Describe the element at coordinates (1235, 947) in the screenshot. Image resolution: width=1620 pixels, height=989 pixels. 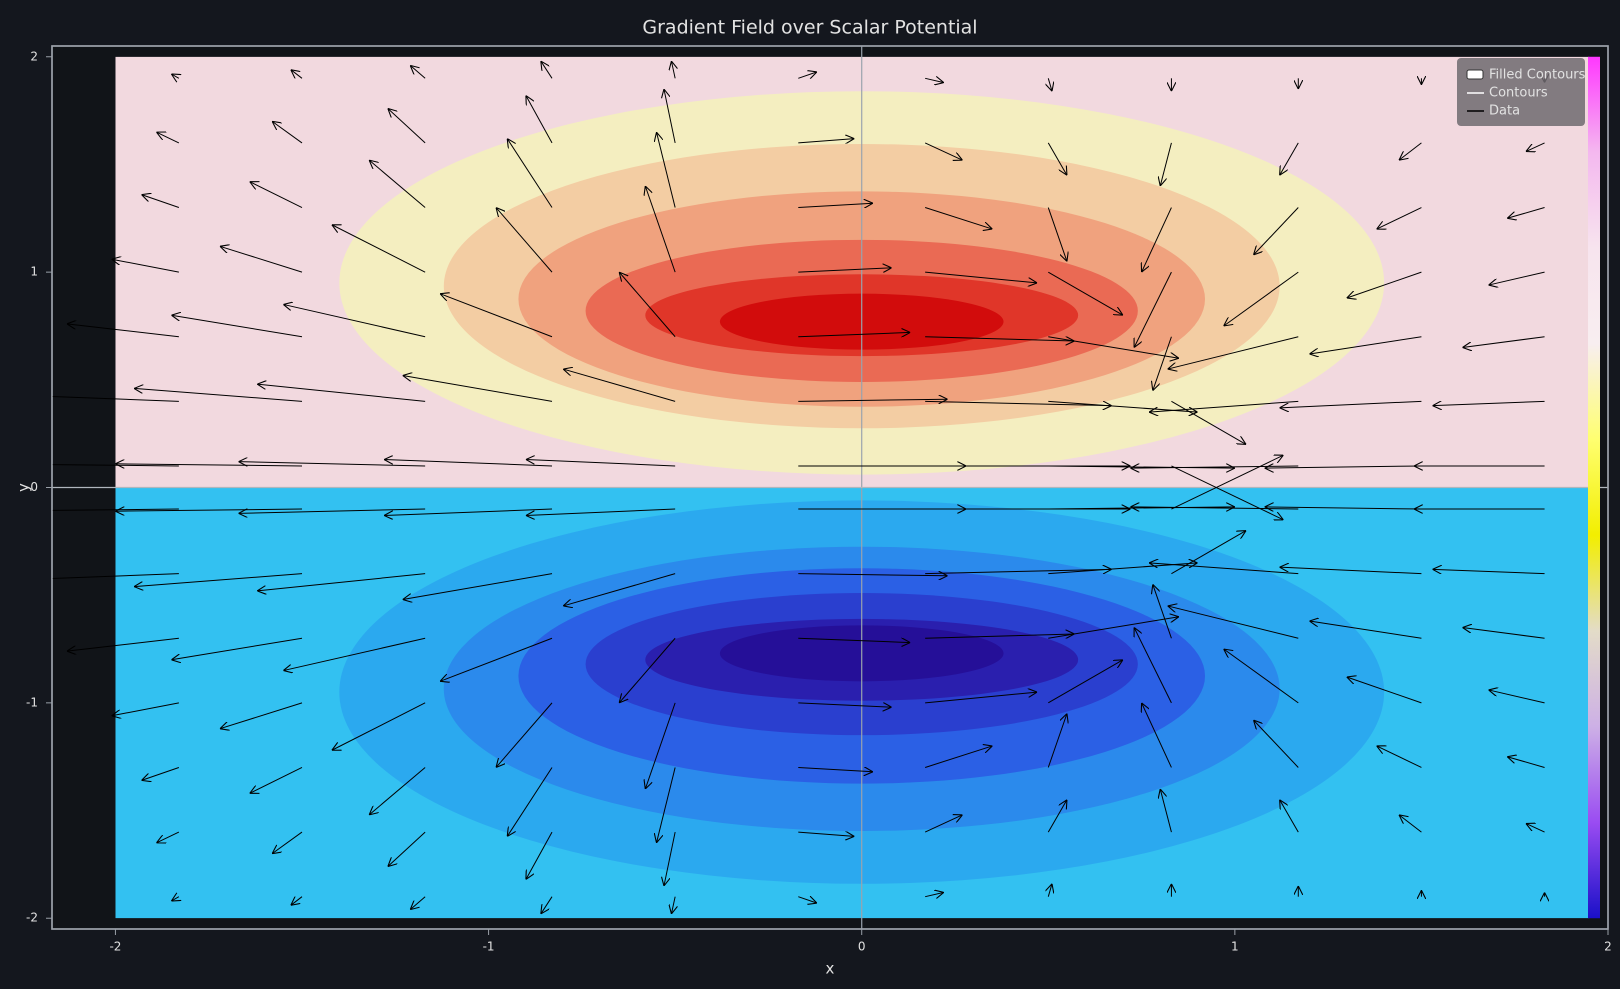
I see `x-tick-label: 1` at that location.